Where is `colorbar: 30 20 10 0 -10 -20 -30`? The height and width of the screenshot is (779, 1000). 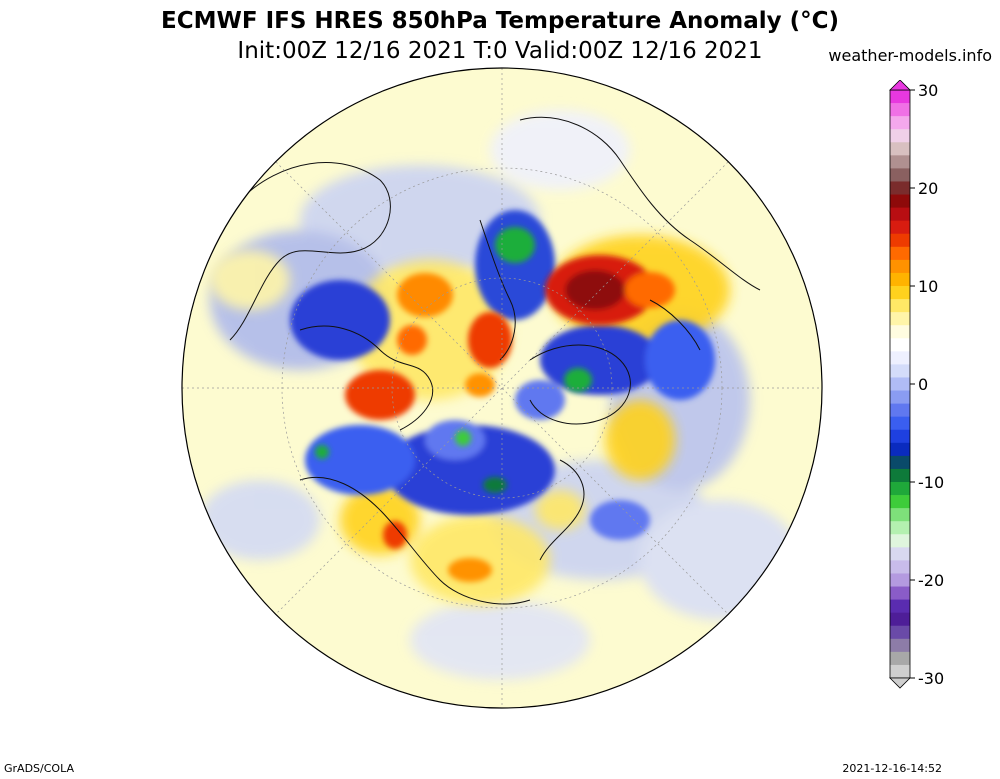 colorbar: 30 20 10 0 -10 -20 -30 is located at coordinates (916, 384).